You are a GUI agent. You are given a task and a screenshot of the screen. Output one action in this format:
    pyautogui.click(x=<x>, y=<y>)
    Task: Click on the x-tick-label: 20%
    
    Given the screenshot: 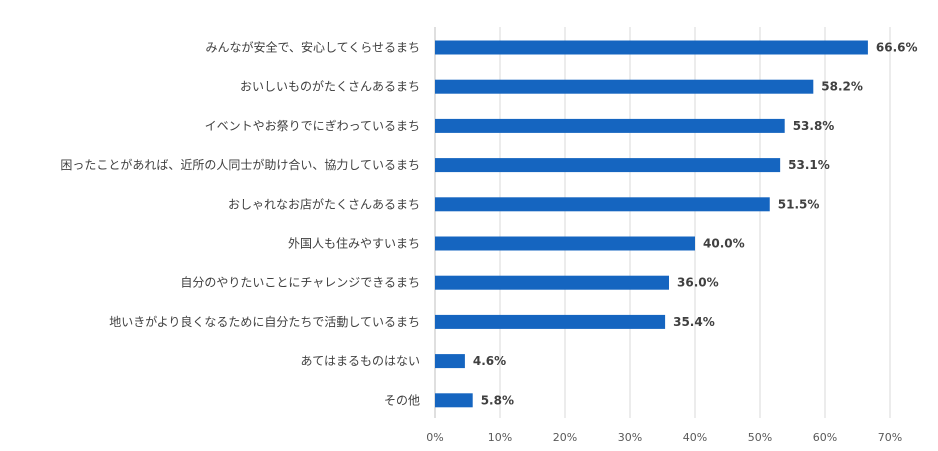 What is the action you would take?
    pyautogui.click(x=565, y=437)
    